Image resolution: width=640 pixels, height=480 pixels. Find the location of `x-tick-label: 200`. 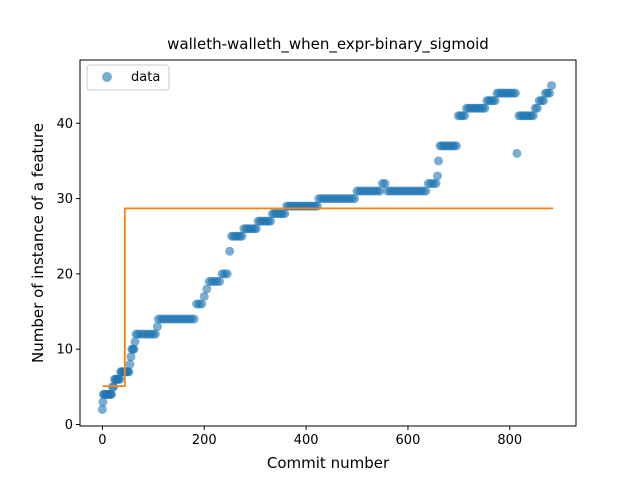

x-tick-label: 200 is located at coordinates (204, 440).